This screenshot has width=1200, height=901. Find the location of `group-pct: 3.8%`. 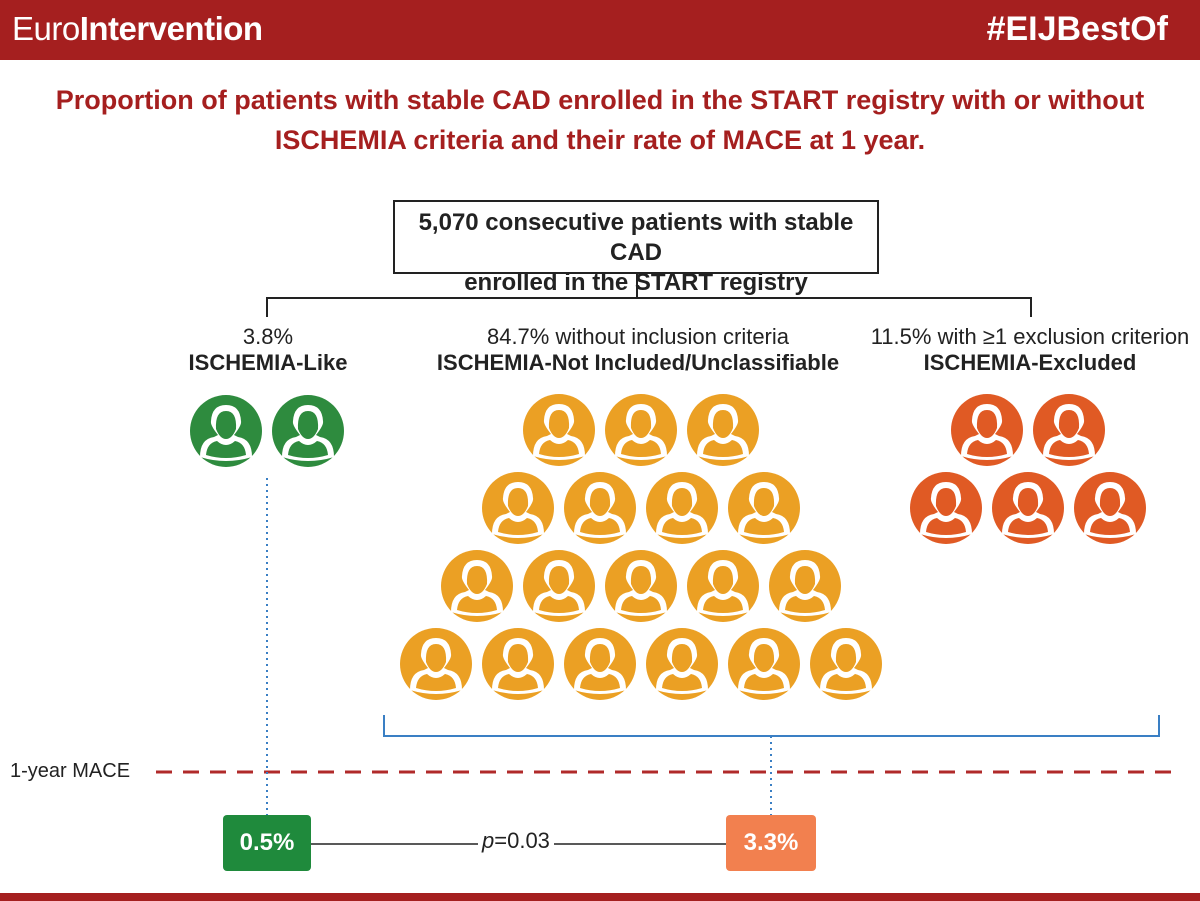

group-pct: 3.8% is located at coordinates (268, 336).